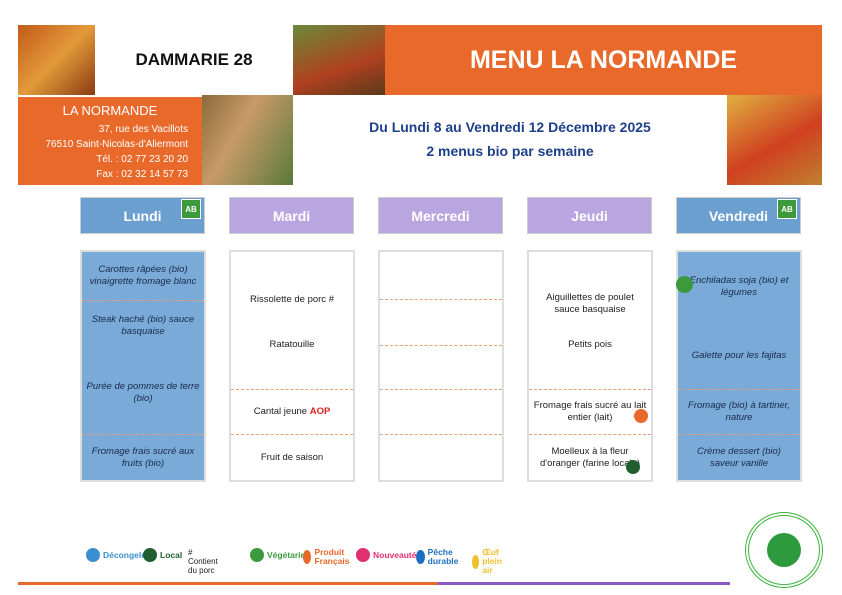 The width and height of the screenshot is (842, 595). I want to click on legend-label: Local, so click(171, 554).